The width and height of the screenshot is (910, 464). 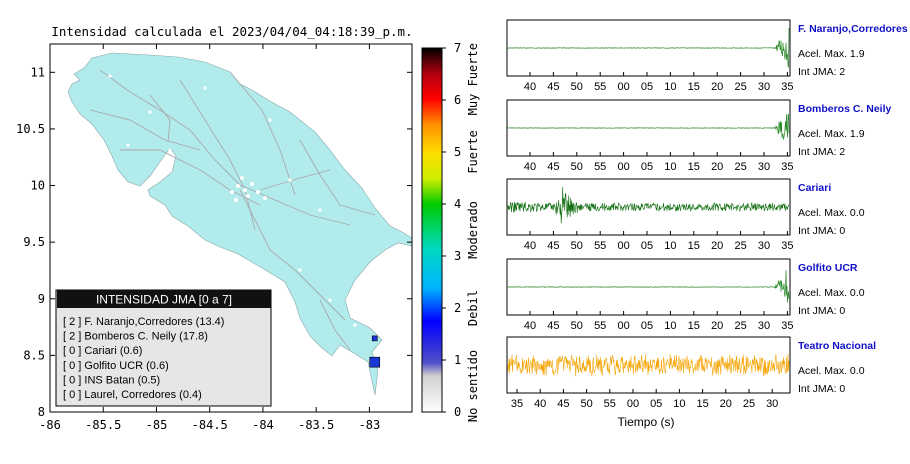 I want to click on legend-title: INTENSIDAD JMA [0 a 7], so click(x=164, y=300).